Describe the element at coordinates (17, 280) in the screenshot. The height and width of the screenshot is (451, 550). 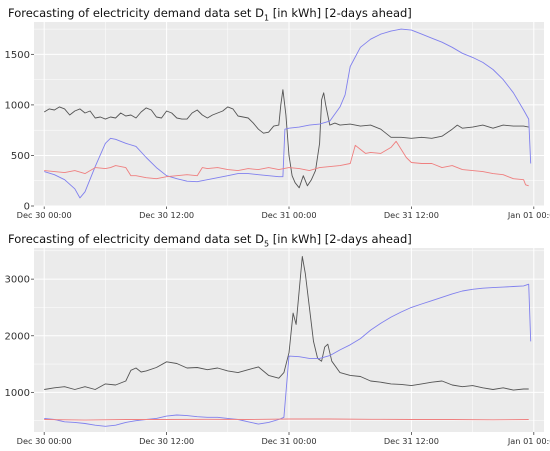
I see `y-tick-label: 3000` at that location.